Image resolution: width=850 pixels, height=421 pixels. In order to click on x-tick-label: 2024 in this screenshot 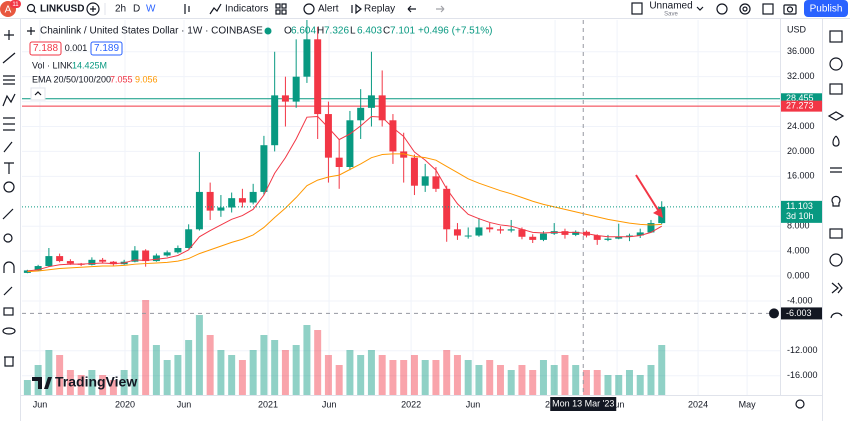, I will do `click(698, 404)`.